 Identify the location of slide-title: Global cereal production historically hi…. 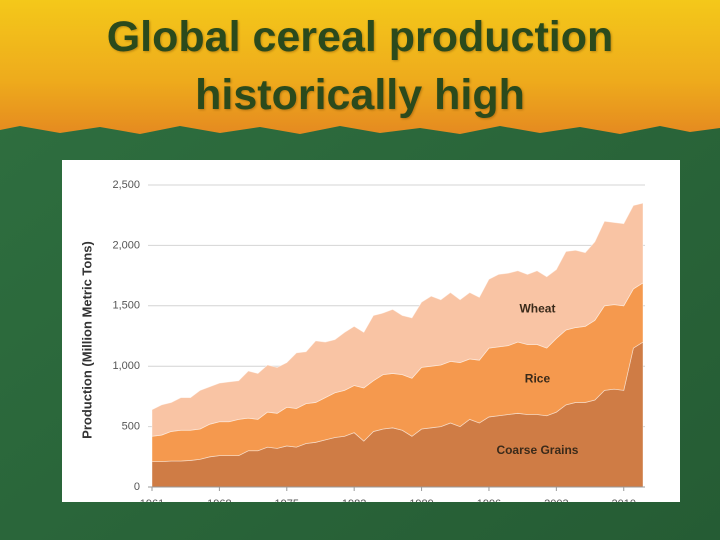
(360, 66).